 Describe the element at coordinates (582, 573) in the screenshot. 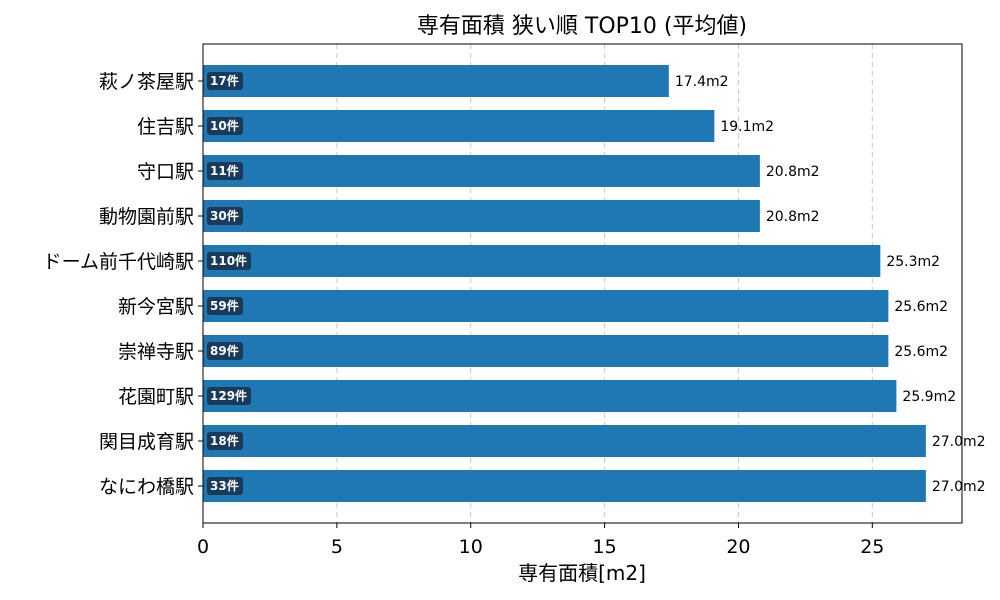

I see `x-axis-label: 専有面積[m2]` at that location.